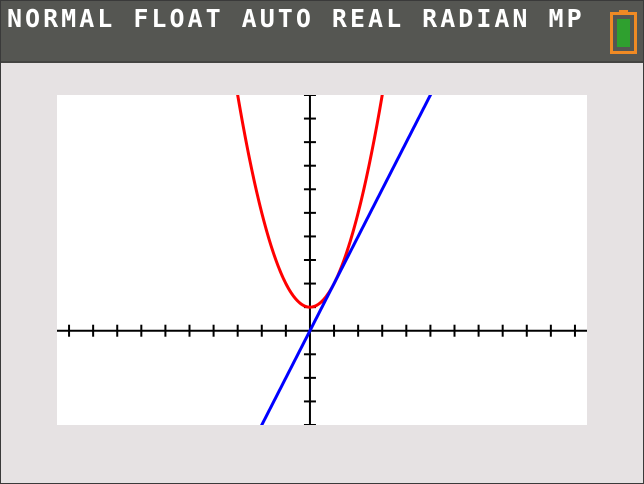 Image resolution: width=644 pixels, height=484 pixels. I want to click on mode-status-text: NORMAL FLOAT AUTO REAL RADIAN MP, so click(296, 18).